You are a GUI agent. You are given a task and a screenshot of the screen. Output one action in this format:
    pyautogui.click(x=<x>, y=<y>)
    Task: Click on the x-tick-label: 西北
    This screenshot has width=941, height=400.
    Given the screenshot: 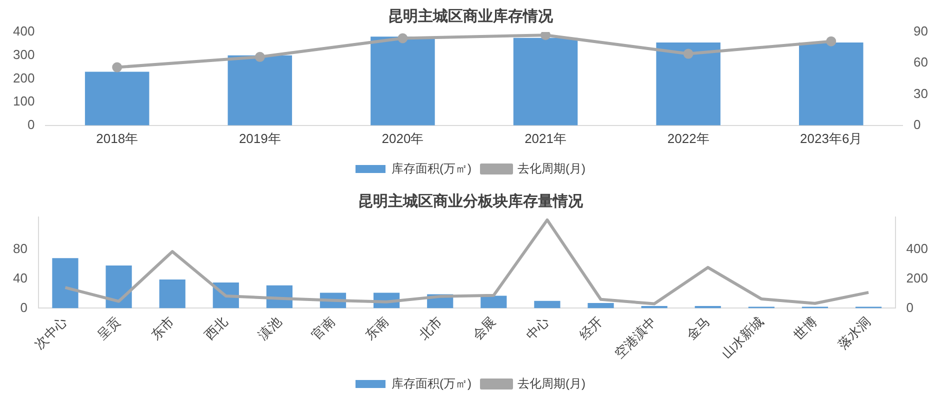 What is the action you would take?
    pyautogui.click(x=216, y=328)
    